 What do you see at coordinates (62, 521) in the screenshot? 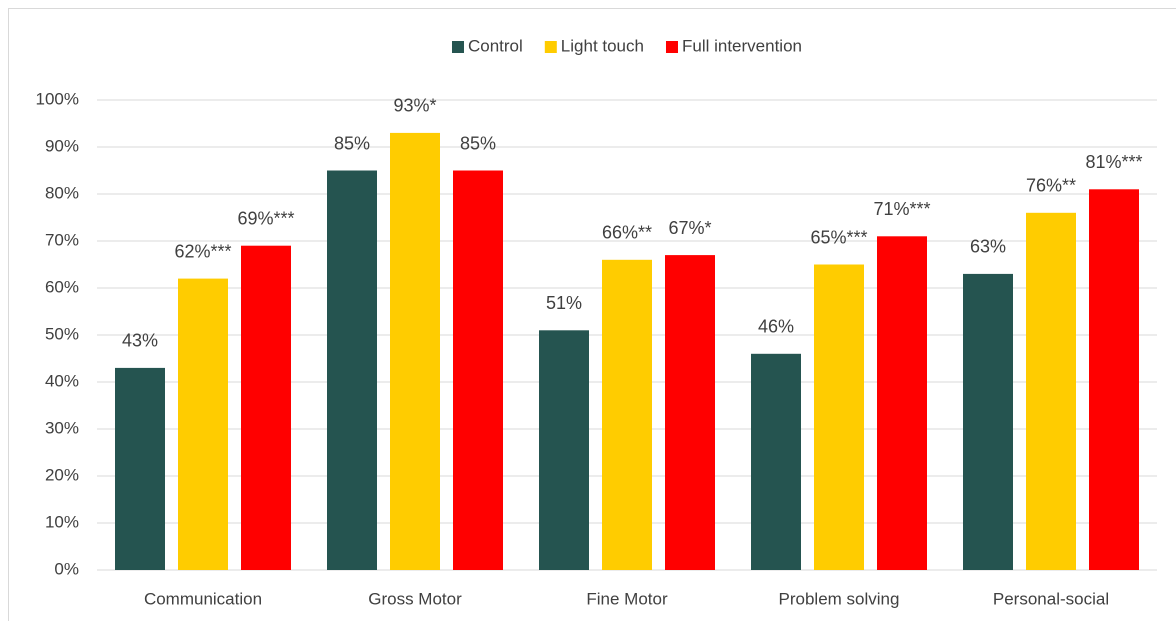
I see `y-tick-label: 10%` at bounding box center [62, 521].